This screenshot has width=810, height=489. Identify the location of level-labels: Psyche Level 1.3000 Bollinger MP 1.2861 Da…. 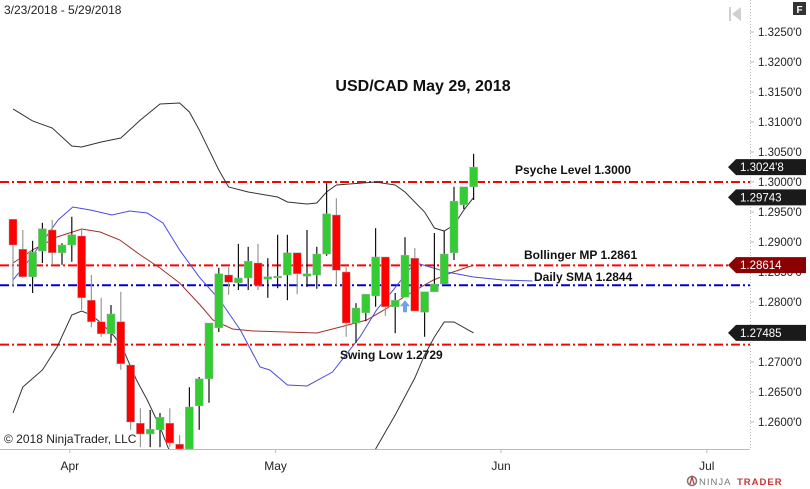
(488, 262).